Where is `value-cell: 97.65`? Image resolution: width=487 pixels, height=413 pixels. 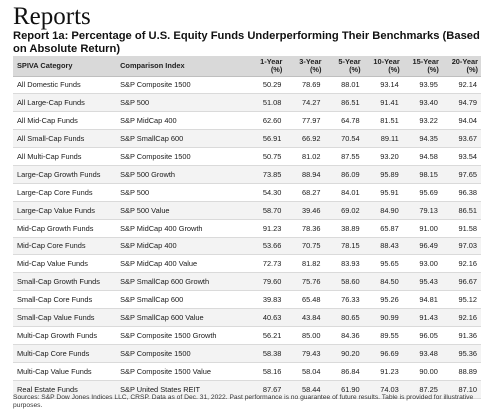 value-cell: 97.65 is located at coordinates (461, 174).